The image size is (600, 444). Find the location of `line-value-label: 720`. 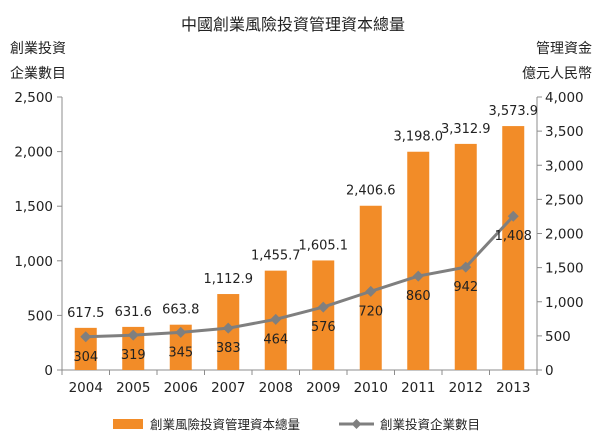

line-value-label: 720 is located at coordinates (370, 311).